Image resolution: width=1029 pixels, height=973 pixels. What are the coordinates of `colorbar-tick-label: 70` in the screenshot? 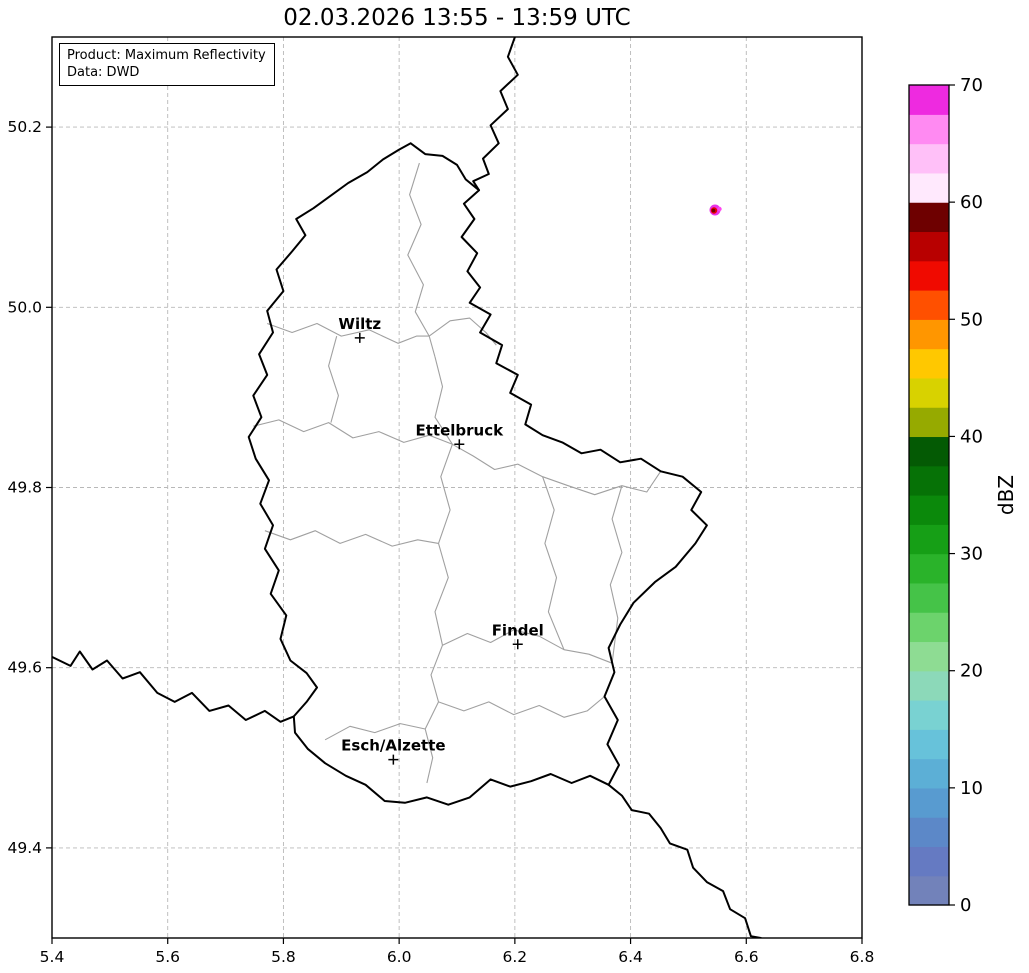 It's located at (971, 85).